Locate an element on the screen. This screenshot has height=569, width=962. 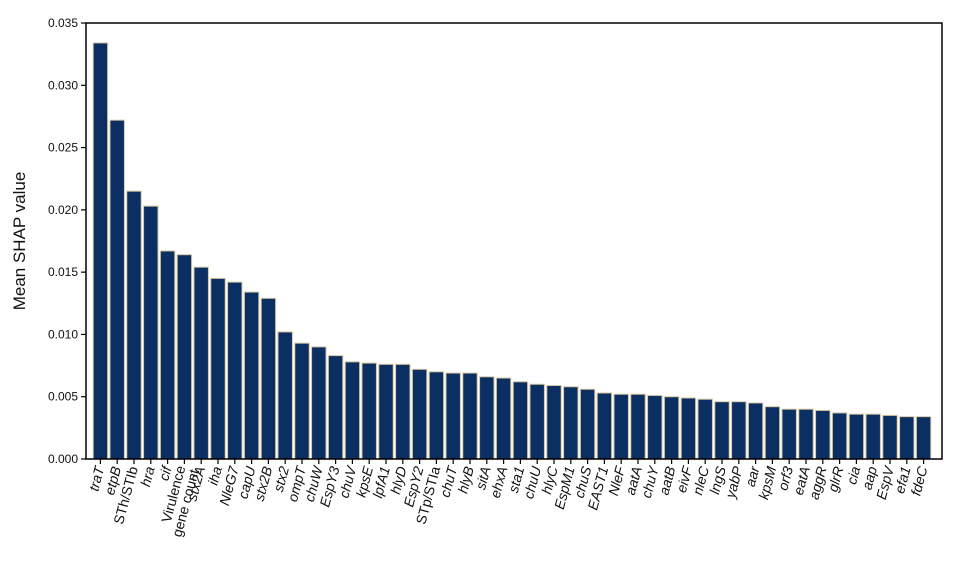
x-tick-label: eivF is located at coordinates (684, 478).